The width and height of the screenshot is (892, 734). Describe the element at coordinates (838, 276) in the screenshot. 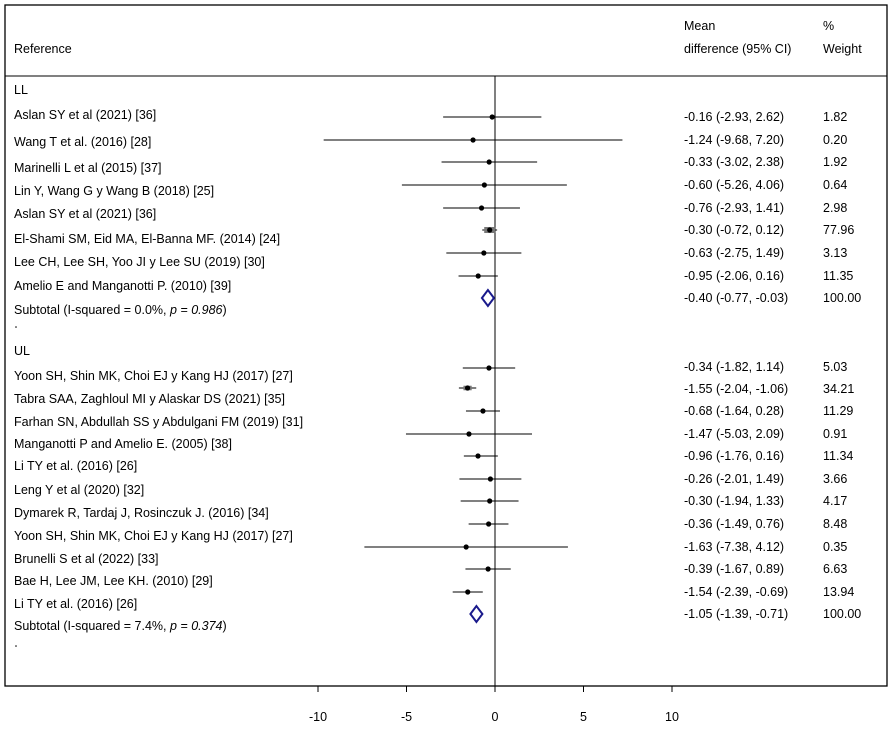

I see `study-weight: 11.35` at that location.